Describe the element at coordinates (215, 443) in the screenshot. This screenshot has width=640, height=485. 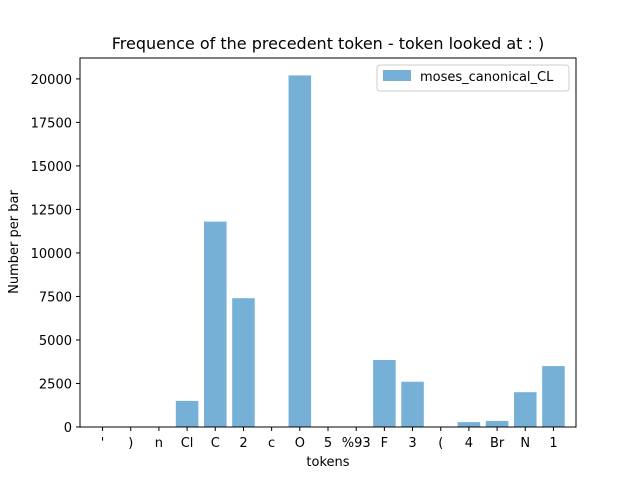
I see `x-tick-label: C` at that location.